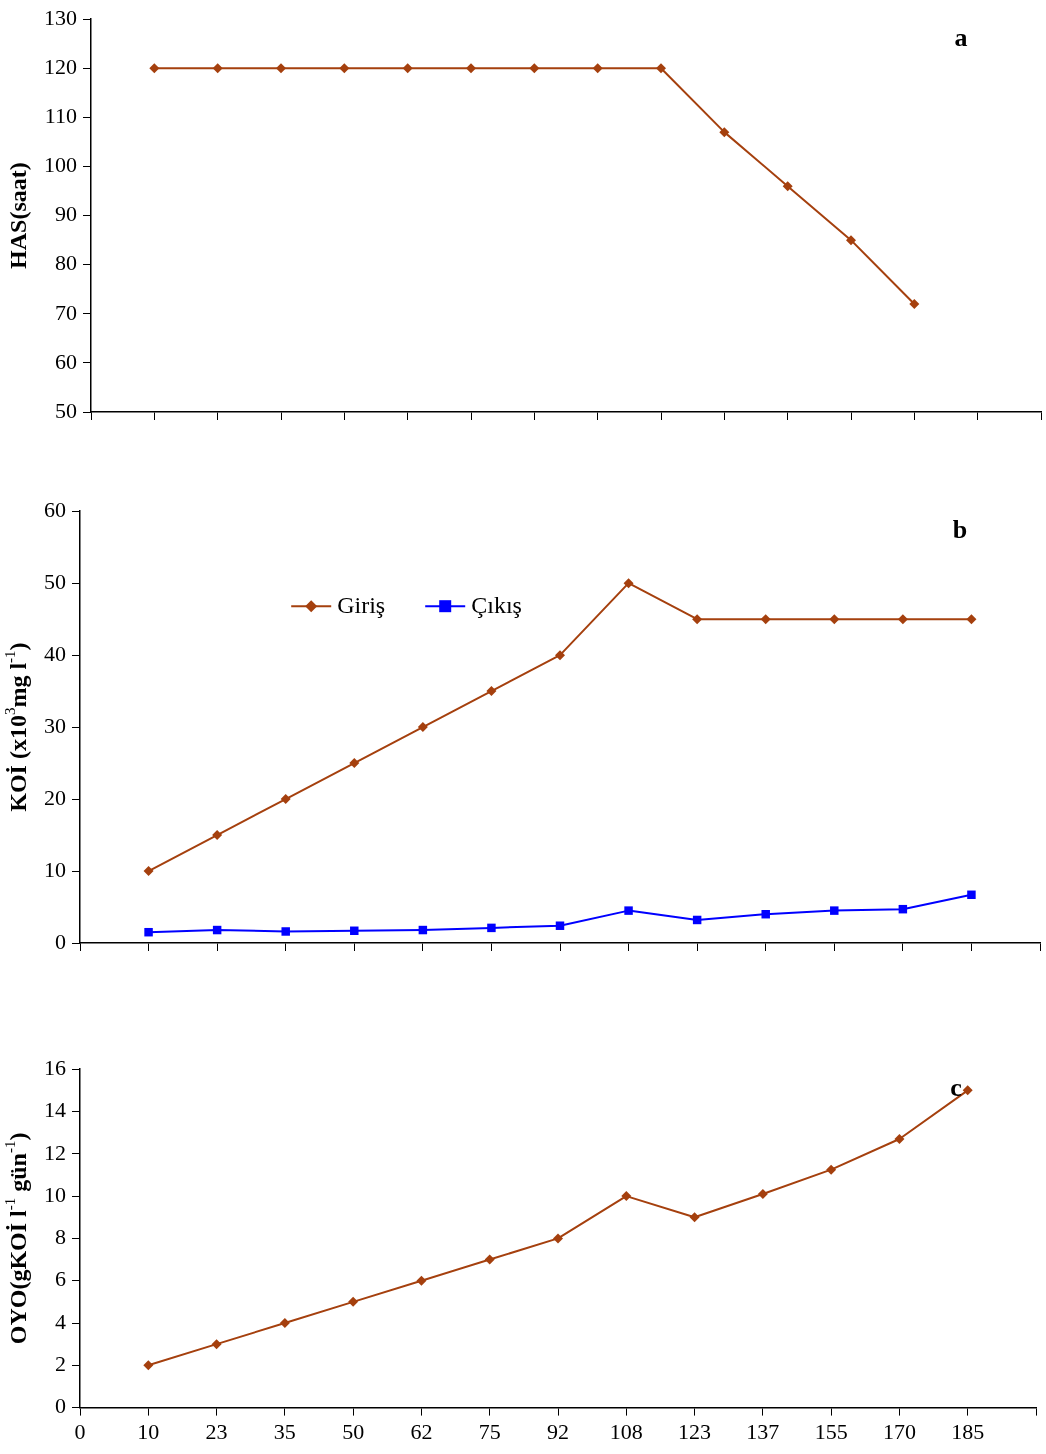 The width and height of the screenshot is (1046, 1454). Describe the element at coordinates (60, 17) in the screenshot. I see `y-tick-label: 130` at that location.